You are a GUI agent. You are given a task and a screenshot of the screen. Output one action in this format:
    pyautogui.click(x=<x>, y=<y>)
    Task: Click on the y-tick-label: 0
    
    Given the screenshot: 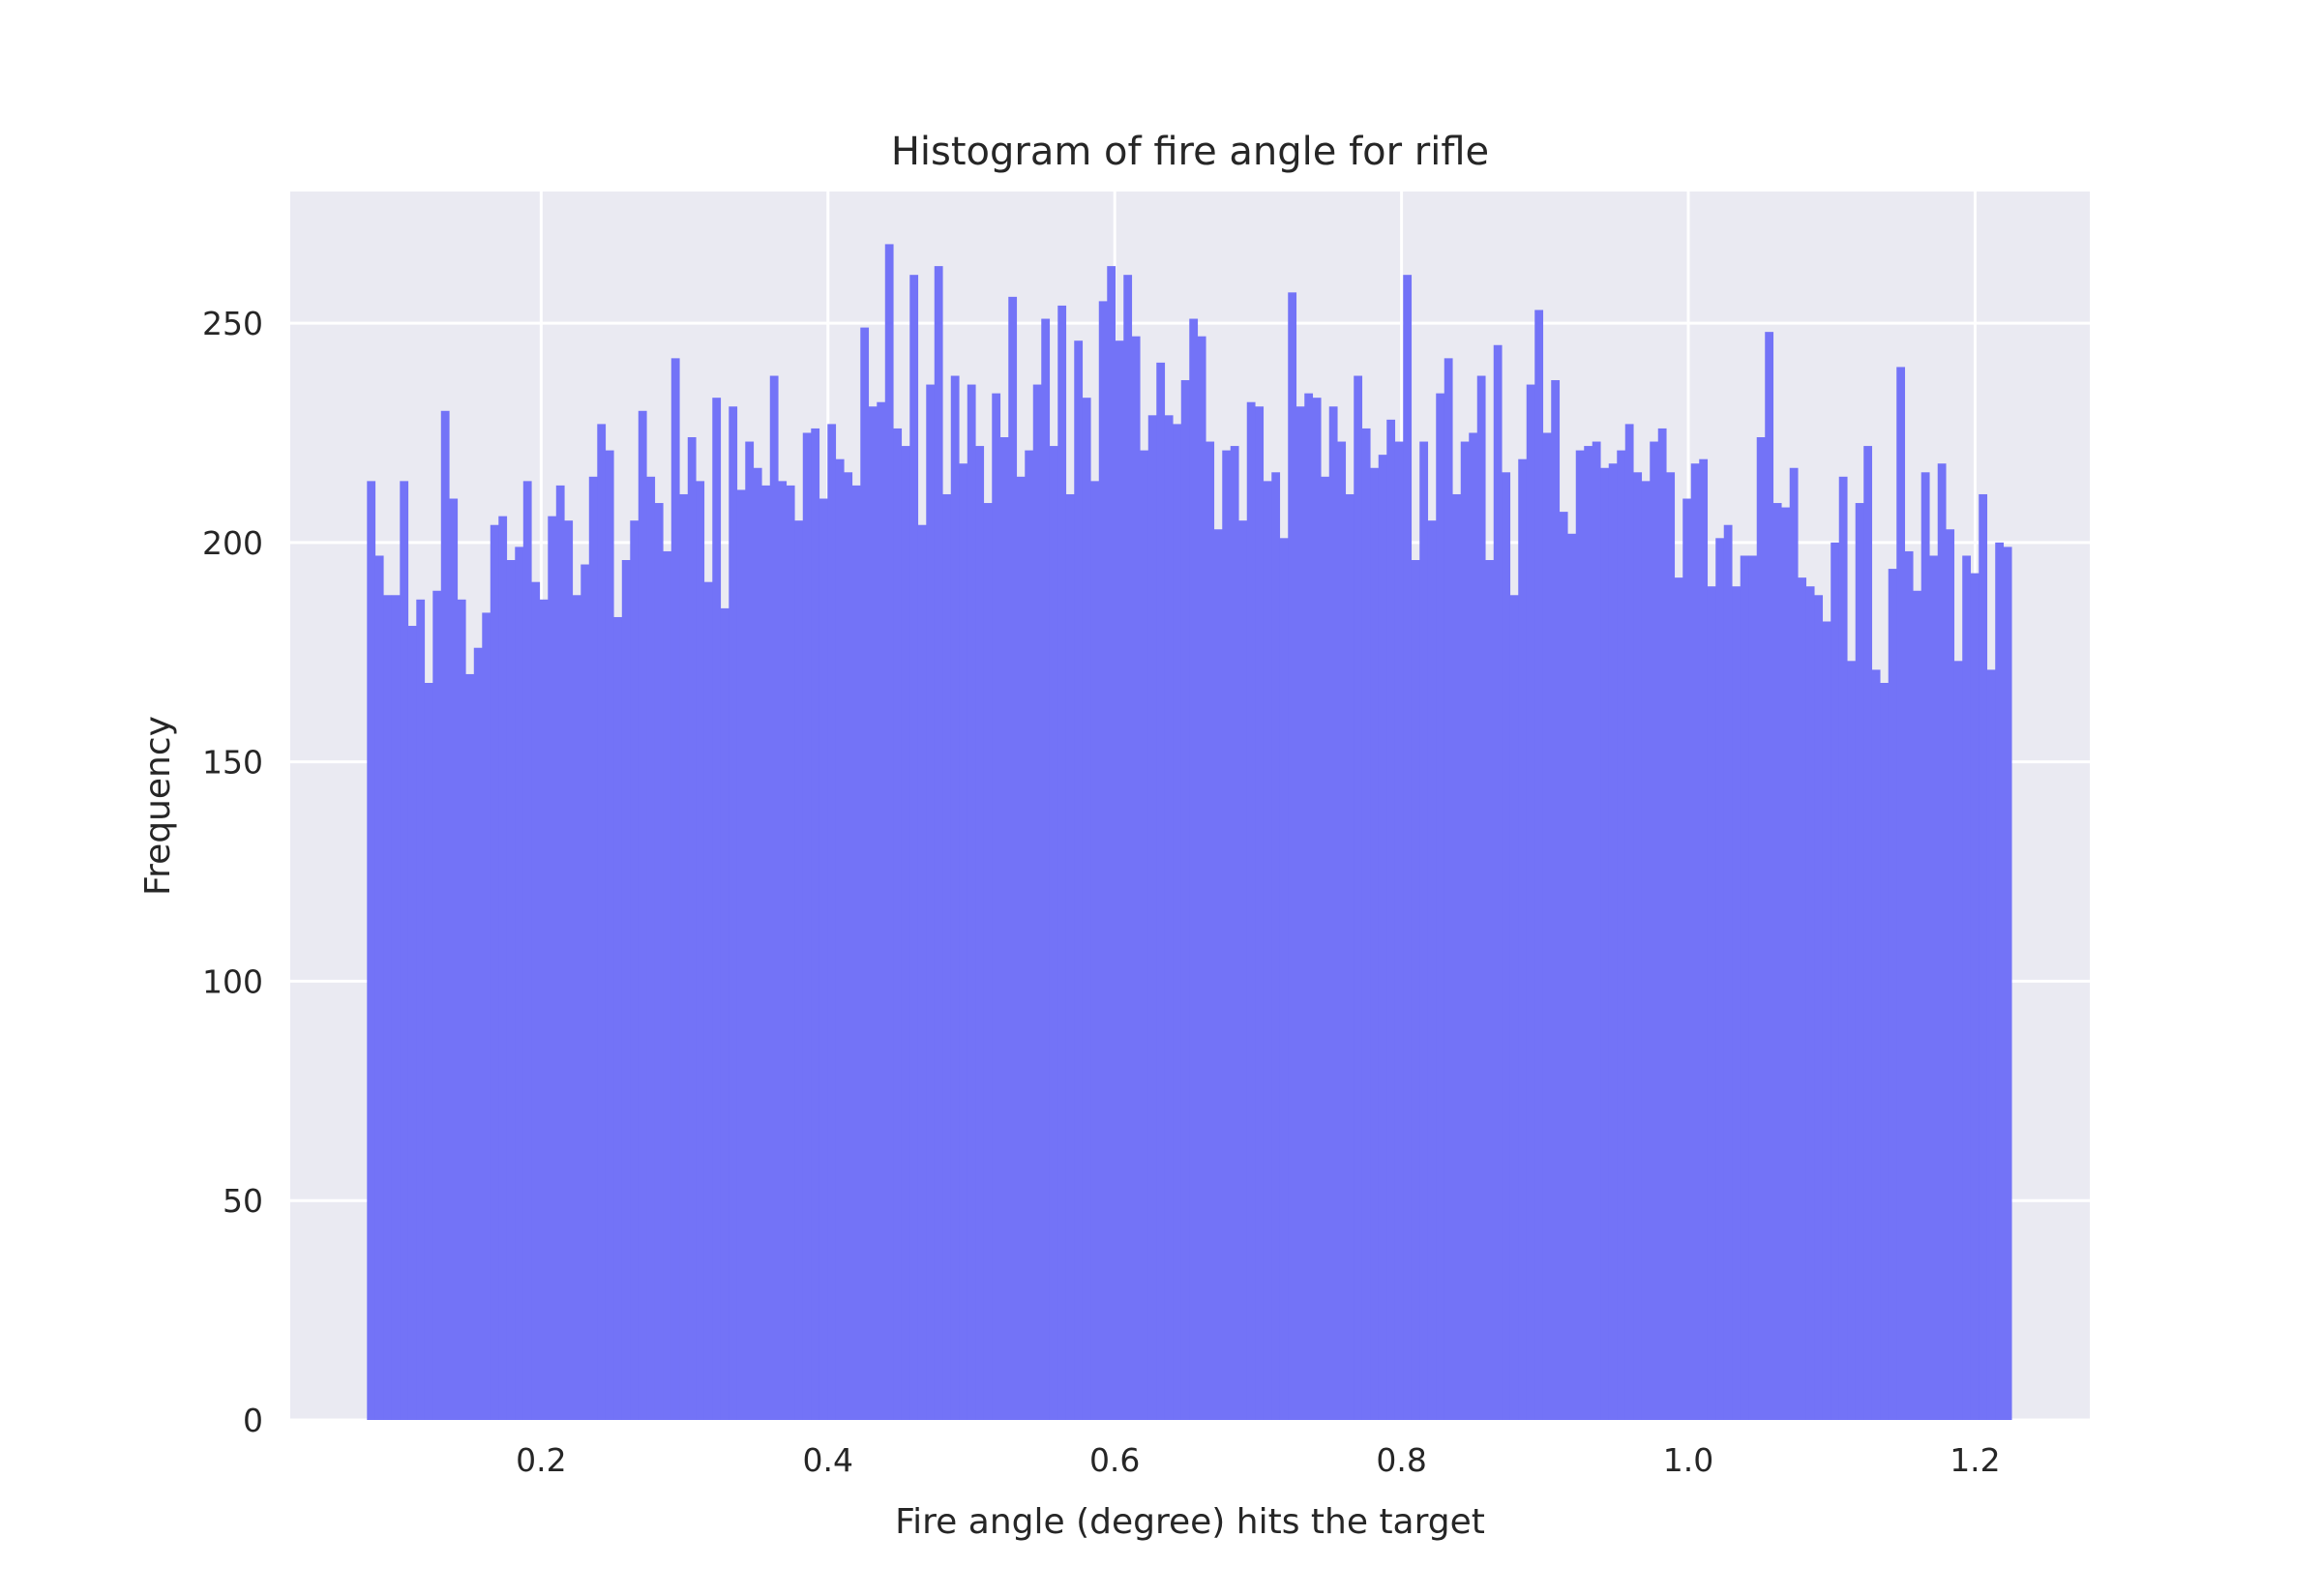 What is the action you would take?
    pyautogui.click(x=253, y=1420)
    